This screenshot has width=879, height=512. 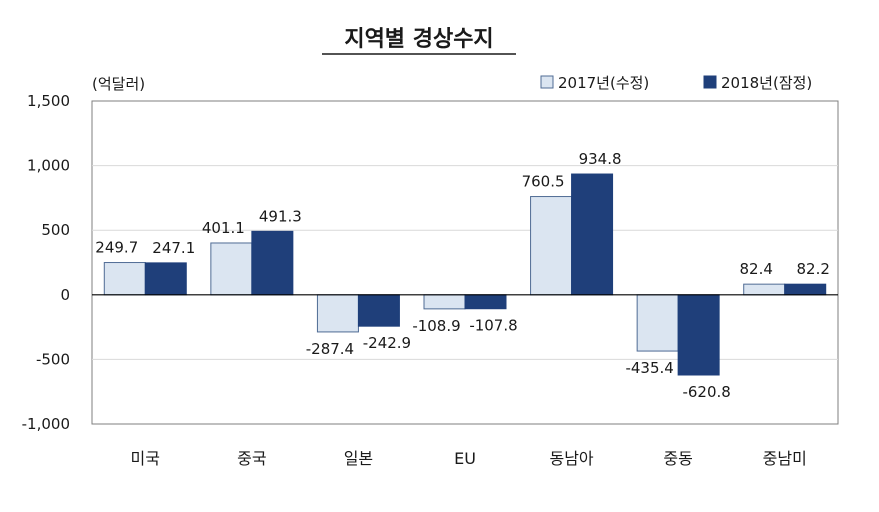 What do you see at coordinates (543, 182) in the screenshot?
I see `data-label: 760.5` at bounding box center [543, 182].